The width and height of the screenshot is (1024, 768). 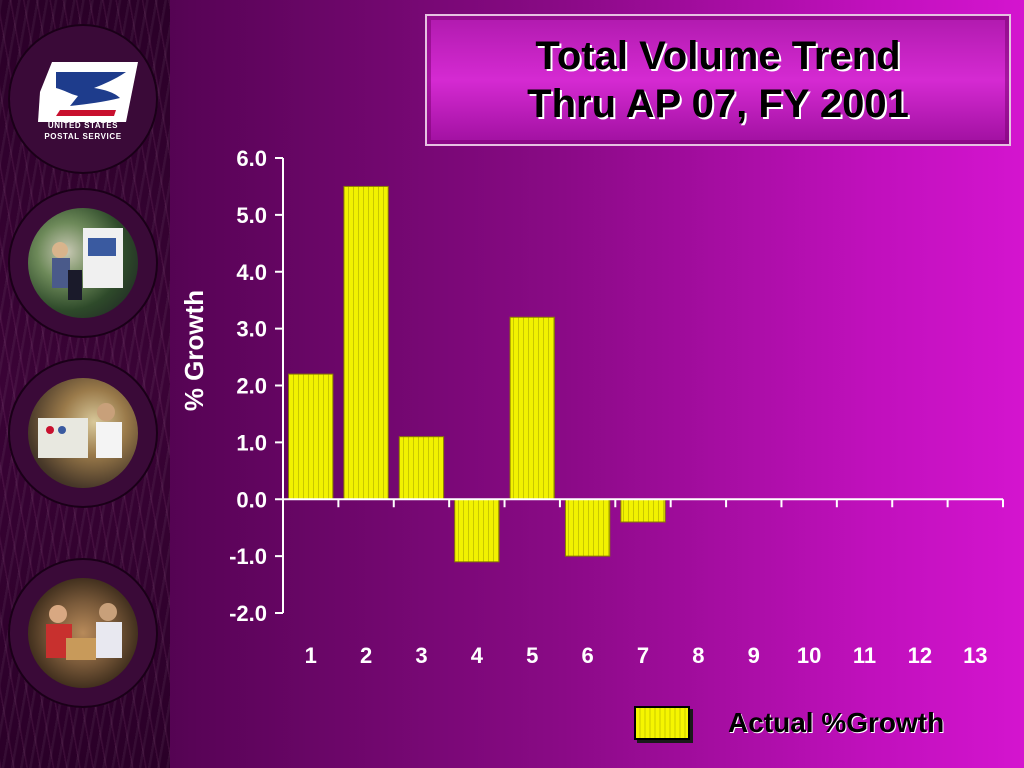 I want to click on y-tick-label: 5.0, so click(x=251, y=215).